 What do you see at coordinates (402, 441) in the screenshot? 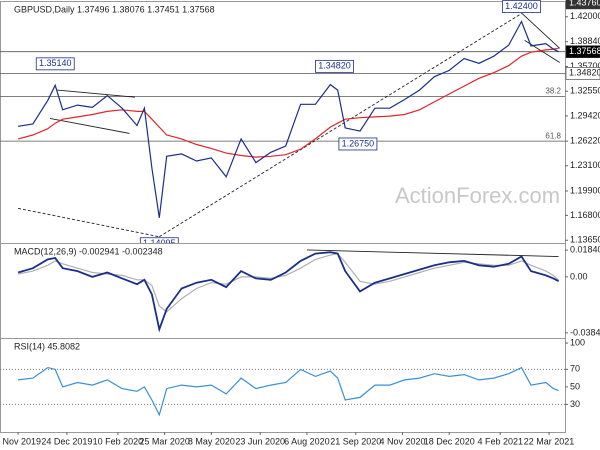
I see `x-tick-label: 4 Nov 2020` at bounding box center [402, 441].